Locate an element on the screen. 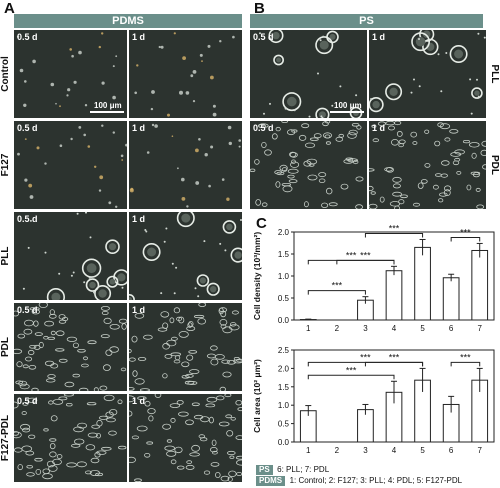 The width and height of the screenshot is (500, 488). row-label: PLL is located at coordinates (6, 256).